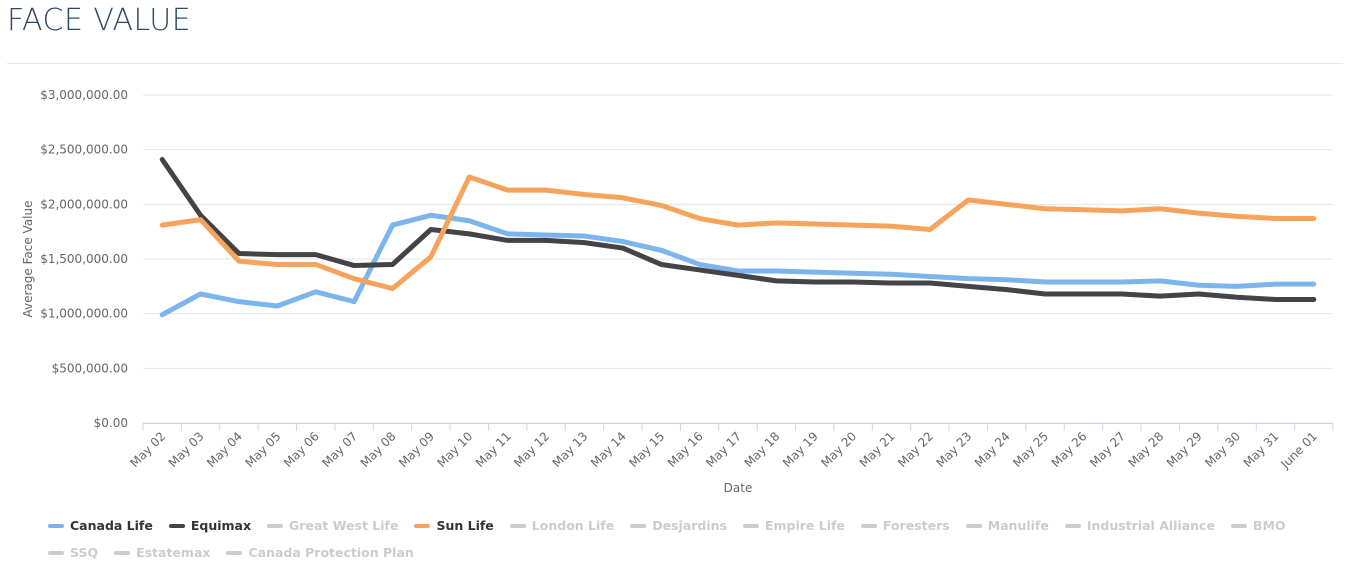 This screenshot has width=1353, height=578. Describe the element at coordinates (573, 525) in the screenshot. I see `legend-label: London Life` at that location.